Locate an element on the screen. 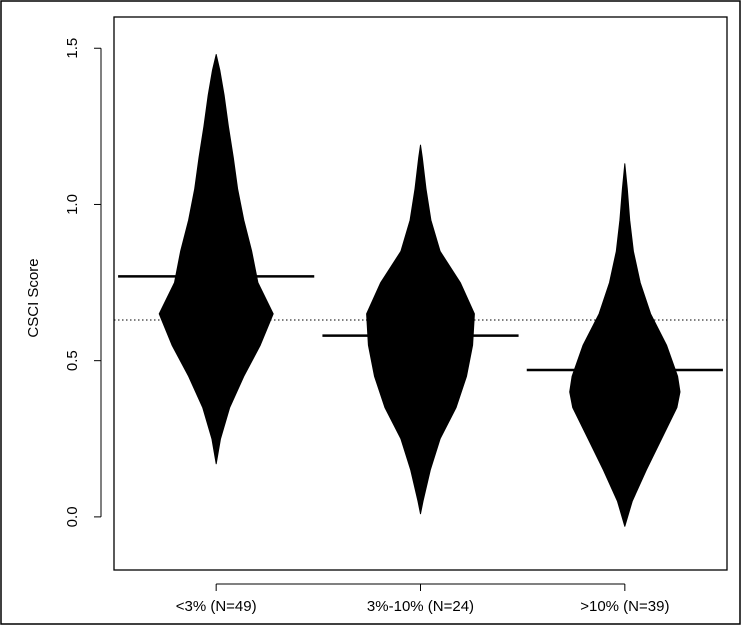 This screenshot has width=741, height=625. y-tick-label: 1.0 is located at coordinates (72, 204).